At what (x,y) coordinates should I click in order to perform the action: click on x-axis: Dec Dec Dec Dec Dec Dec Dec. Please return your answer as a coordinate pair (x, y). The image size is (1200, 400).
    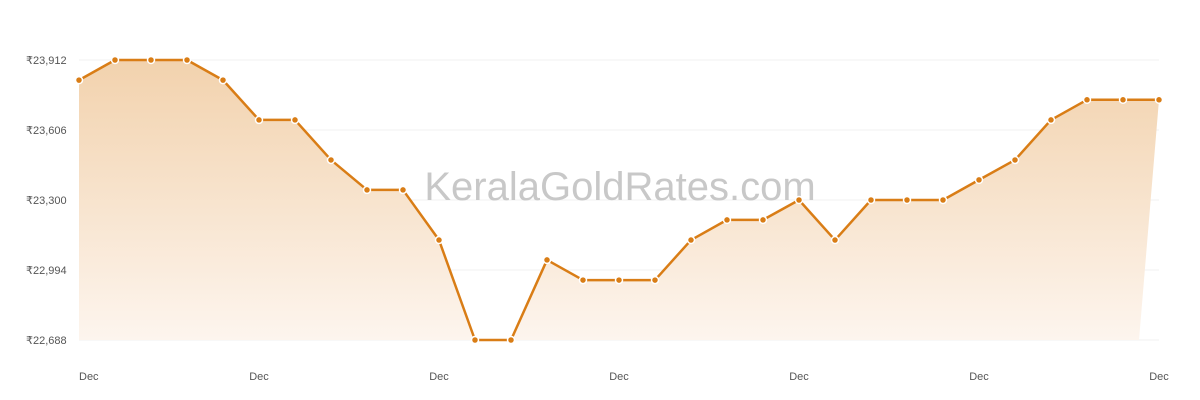
    Looking at the image, I should click on (624, 377).